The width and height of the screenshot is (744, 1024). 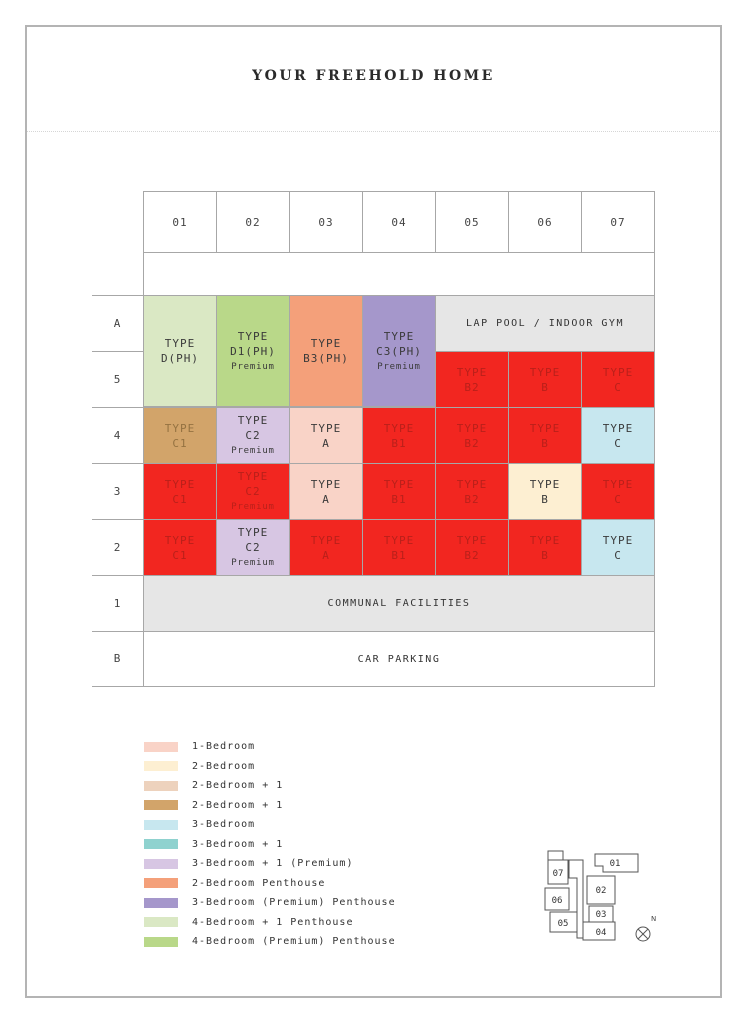 I want to click on car-parking: CAR PARKING, so click(x=399, y=659).